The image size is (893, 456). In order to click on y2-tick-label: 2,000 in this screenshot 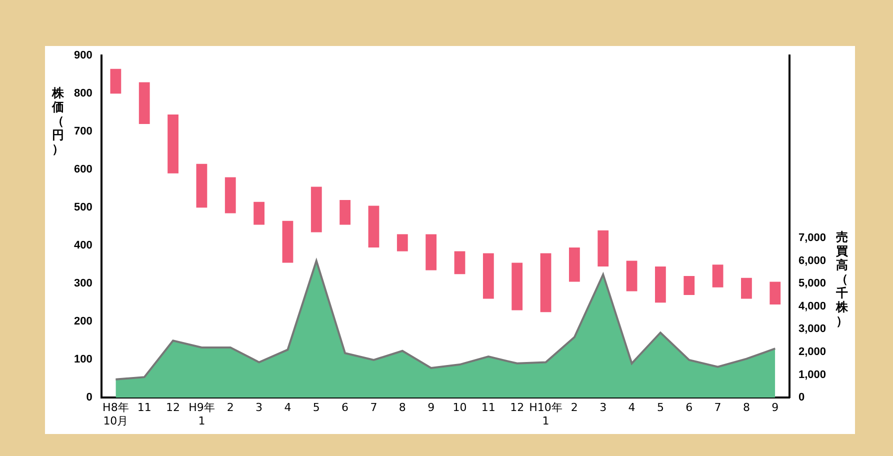, I will do `click(812, 352)`.